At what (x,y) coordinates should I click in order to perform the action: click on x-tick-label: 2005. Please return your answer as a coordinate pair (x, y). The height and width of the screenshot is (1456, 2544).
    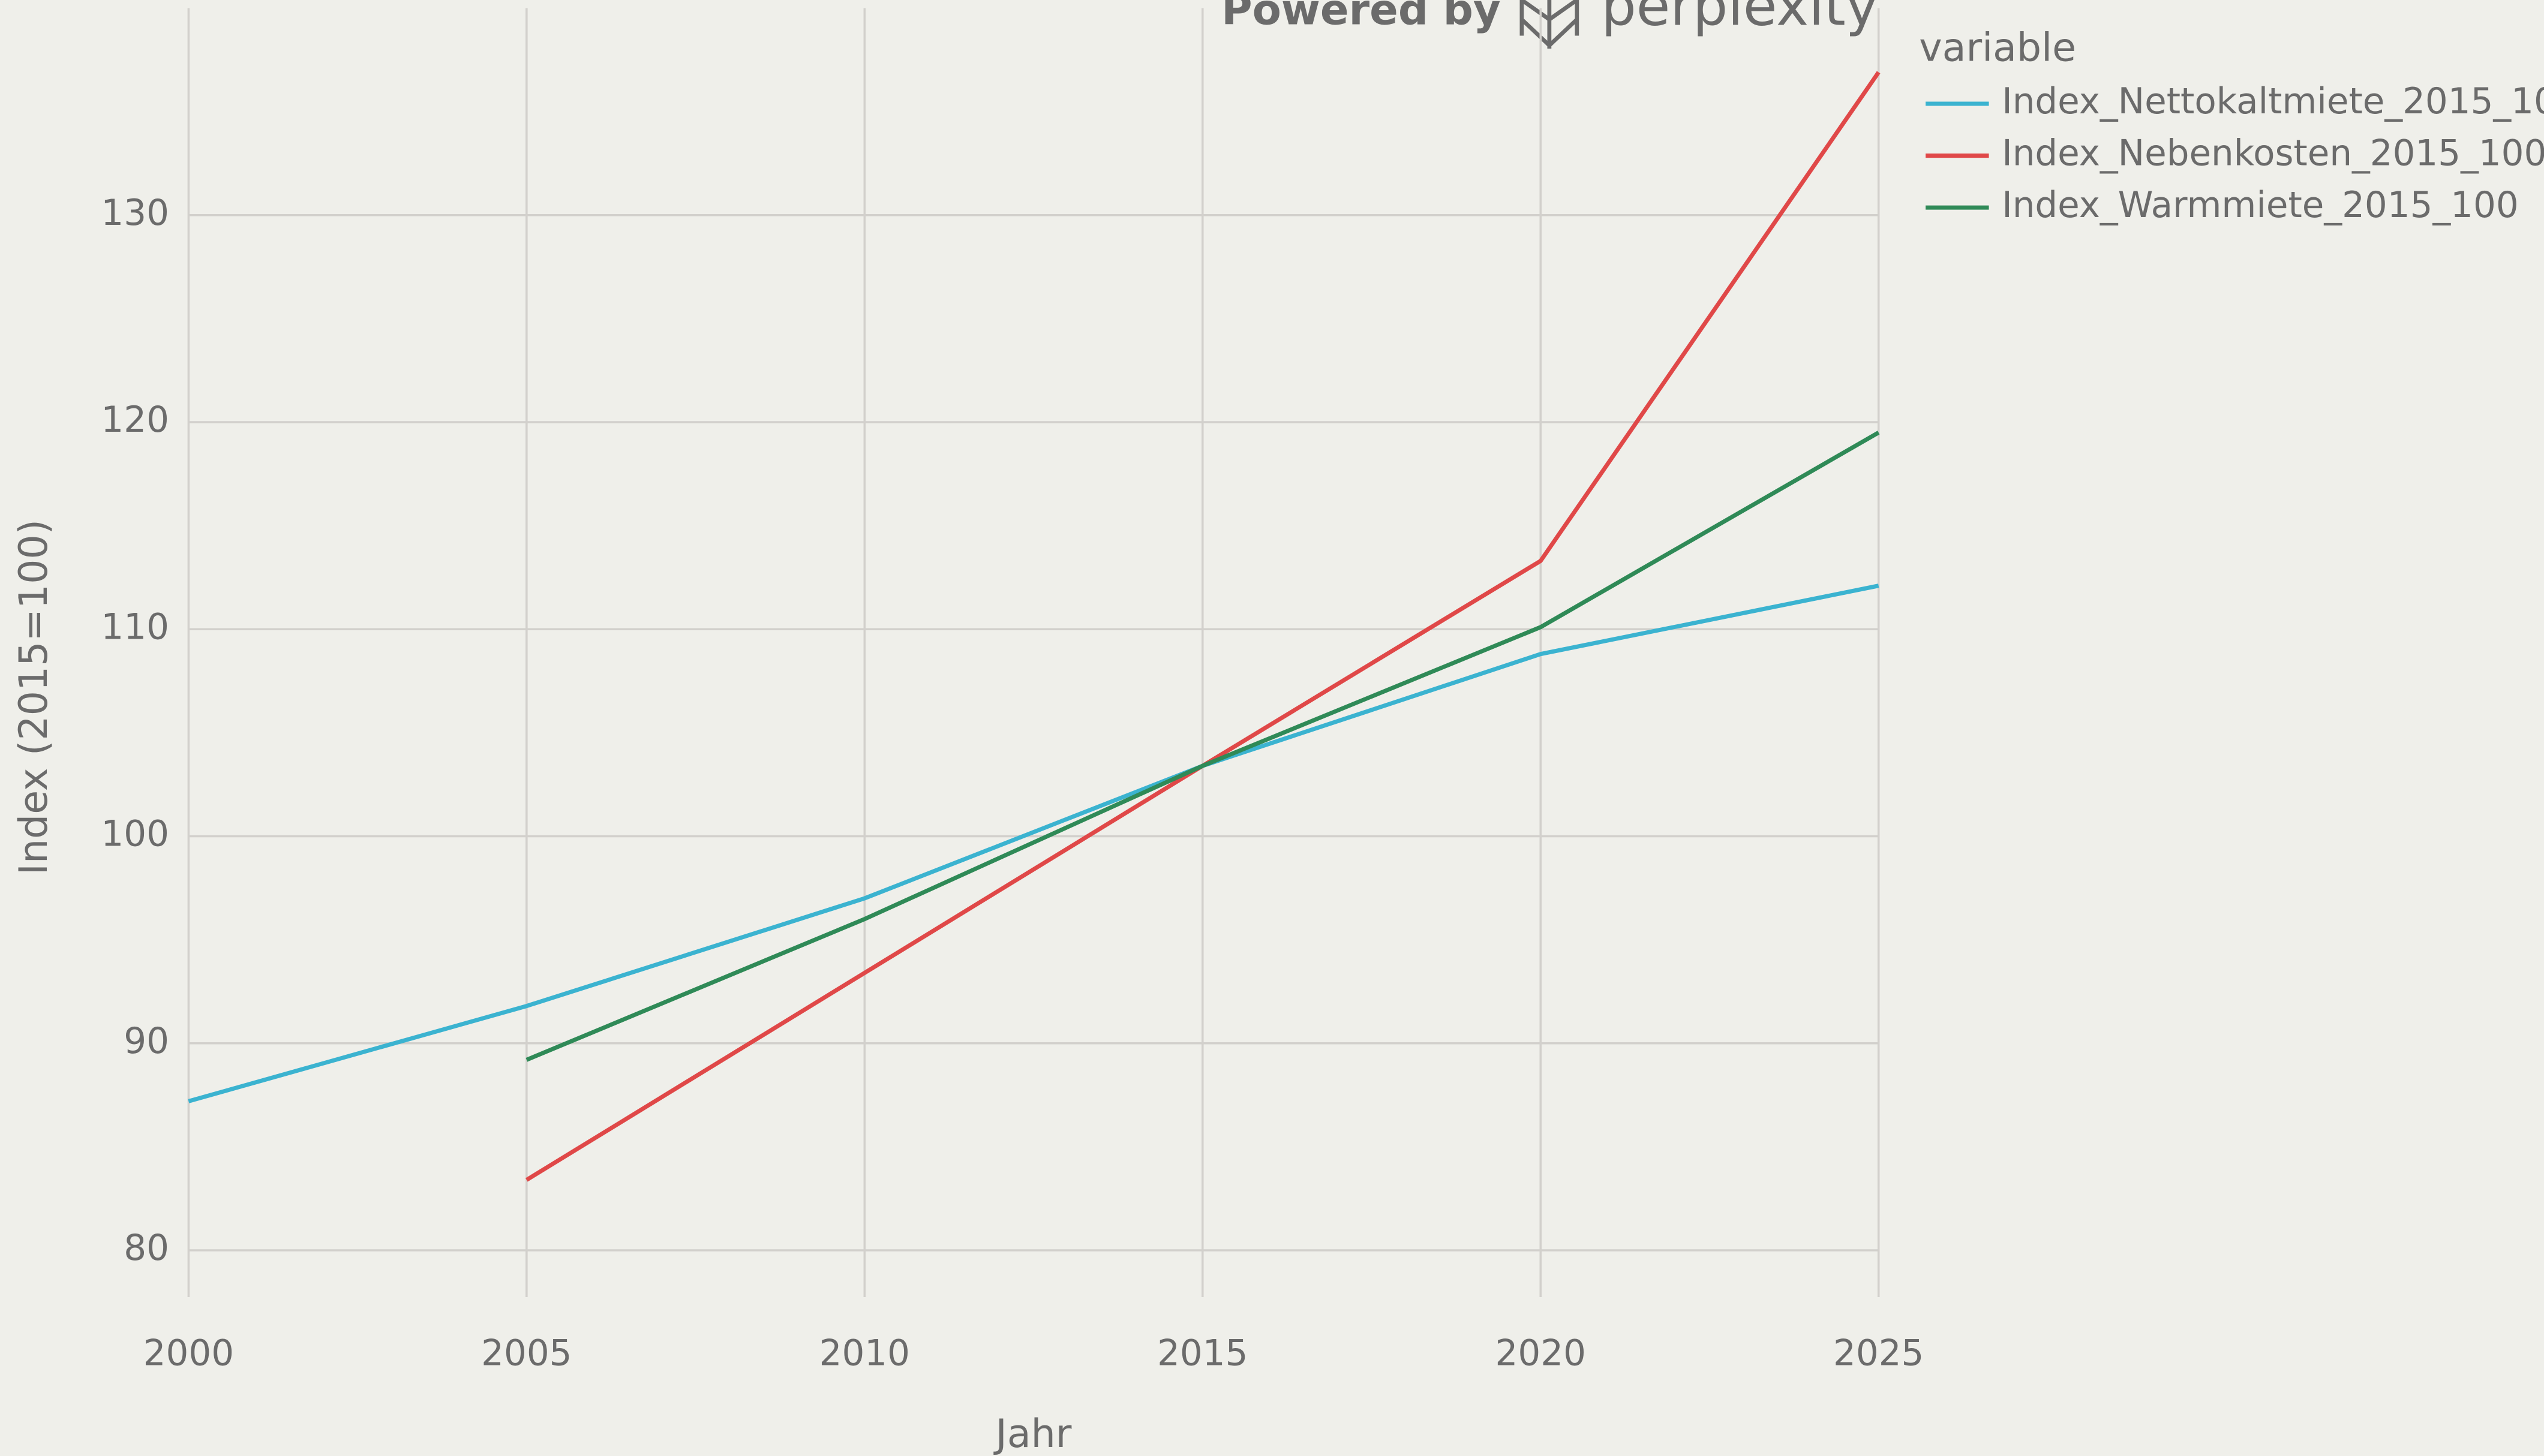
    Looking at the image, I should click on (526, 1353).